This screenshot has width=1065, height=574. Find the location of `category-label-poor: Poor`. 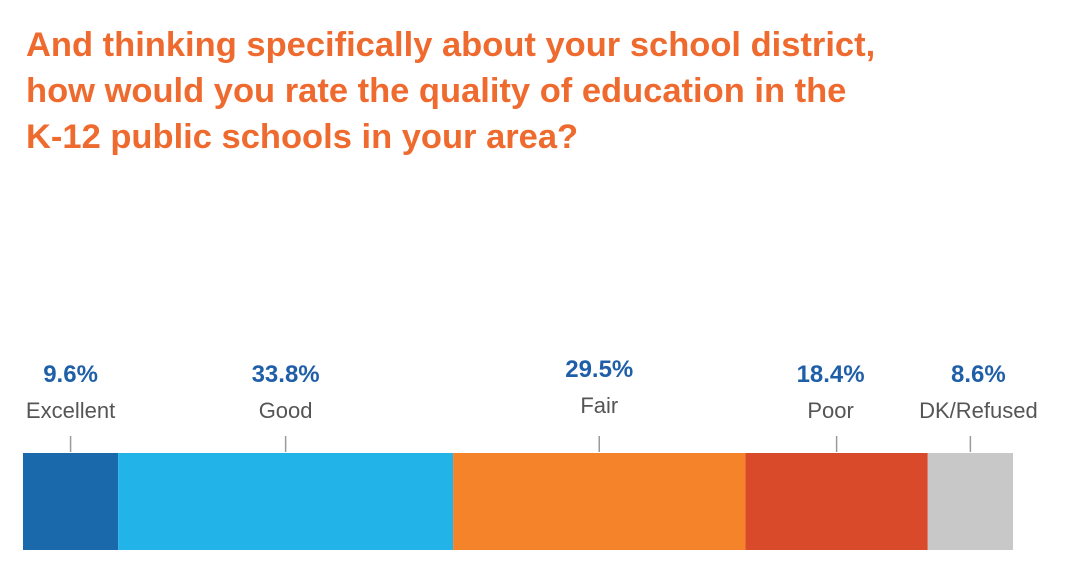

category-label-poor: Poor is located at coordinates (830, 410).